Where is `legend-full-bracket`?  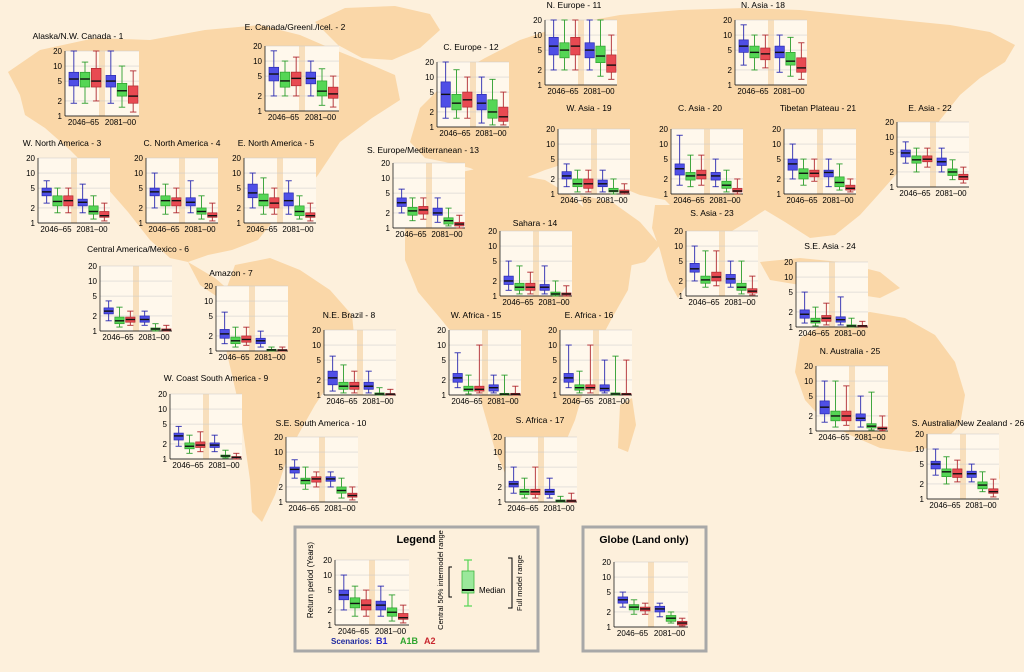
legend-full-bracket is located at coordinates (510, 583).